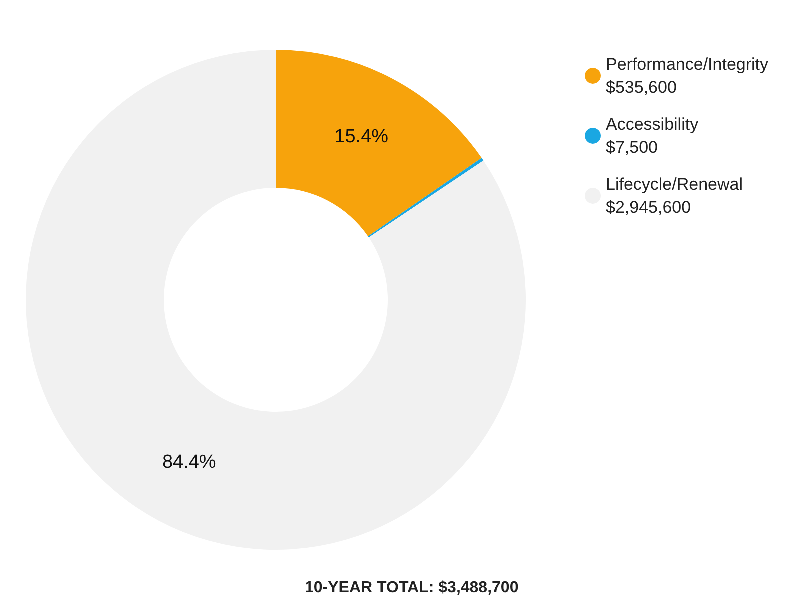 The image size is (807, 607). What do you see at coordinates (189, 462) in the screenshot?
I see `data-label: 84.4%` at bounding box center [189, 462].